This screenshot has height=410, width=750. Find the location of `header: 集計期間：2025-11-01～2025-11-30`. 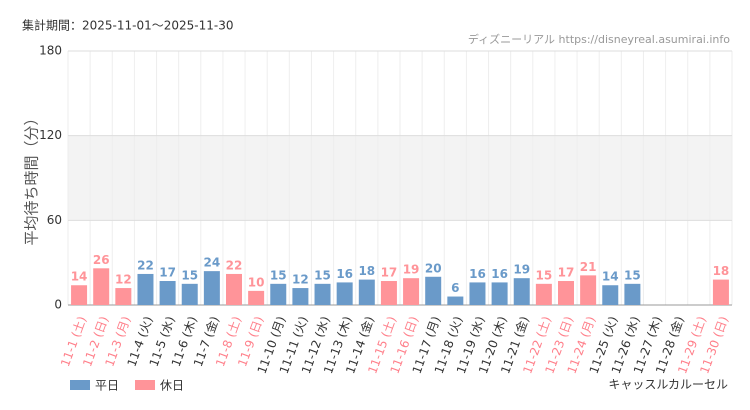

header: 集計期間：2025-11-01～2025-11-30 is located at coordinates (127, 25).